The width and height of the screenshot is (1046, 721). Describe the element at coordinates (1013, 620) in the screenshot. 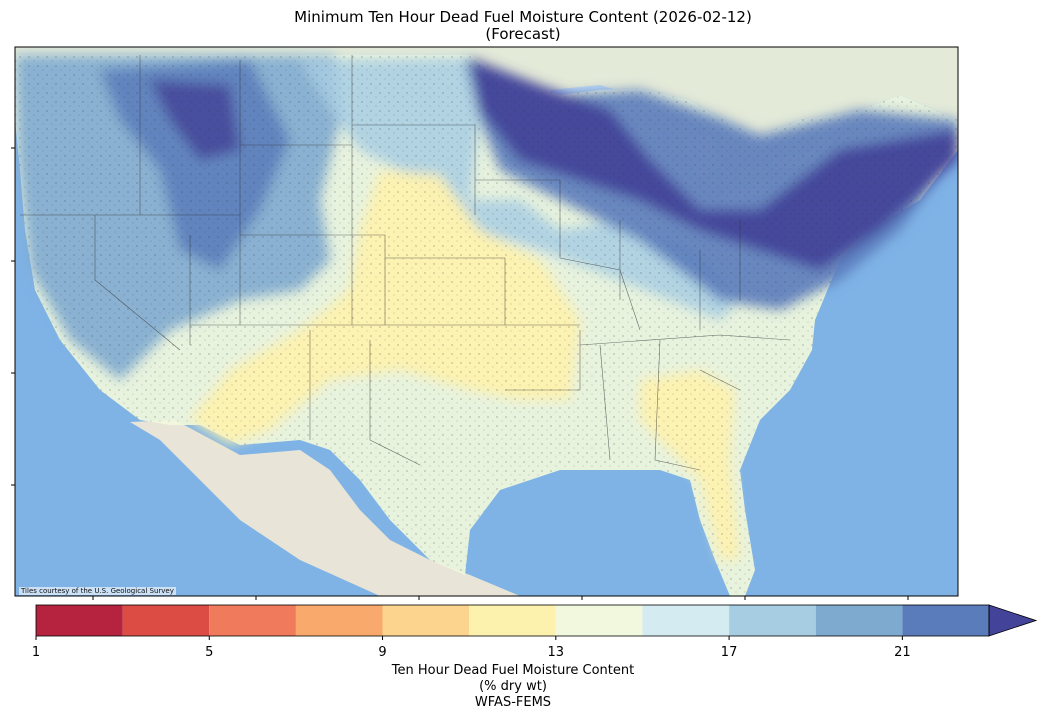

I see `colorbar-extend-arrow` at that location.